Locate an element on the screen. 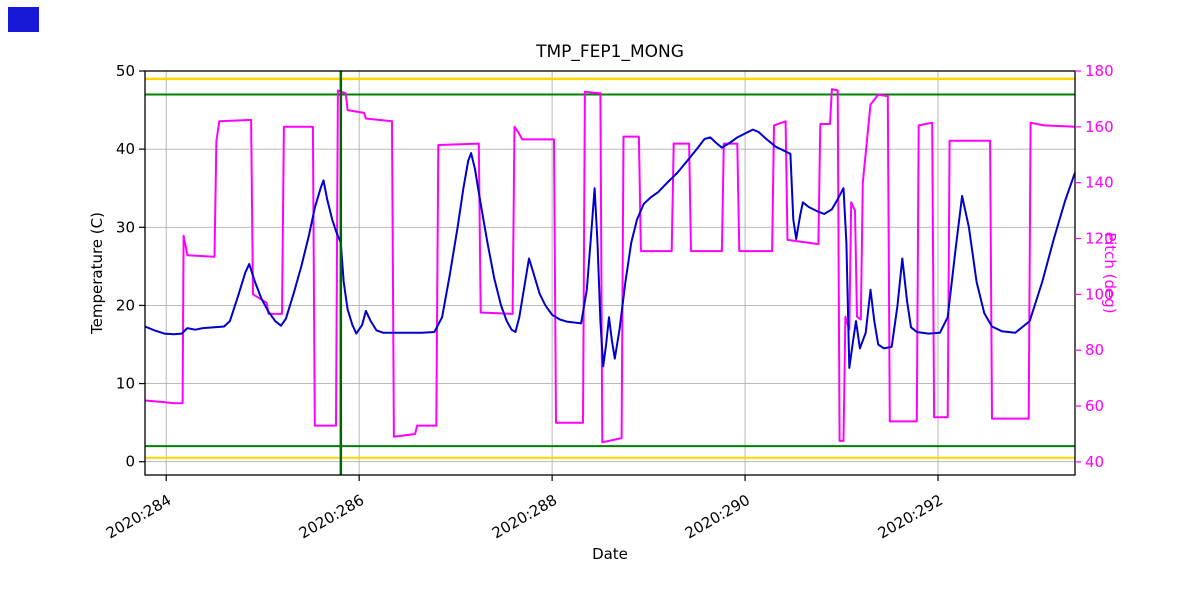 Image resolution: width=1200 pixels, height=600 pixels. chart-title: TMP_FEP1_MONG is located at coordinates (610, 52).